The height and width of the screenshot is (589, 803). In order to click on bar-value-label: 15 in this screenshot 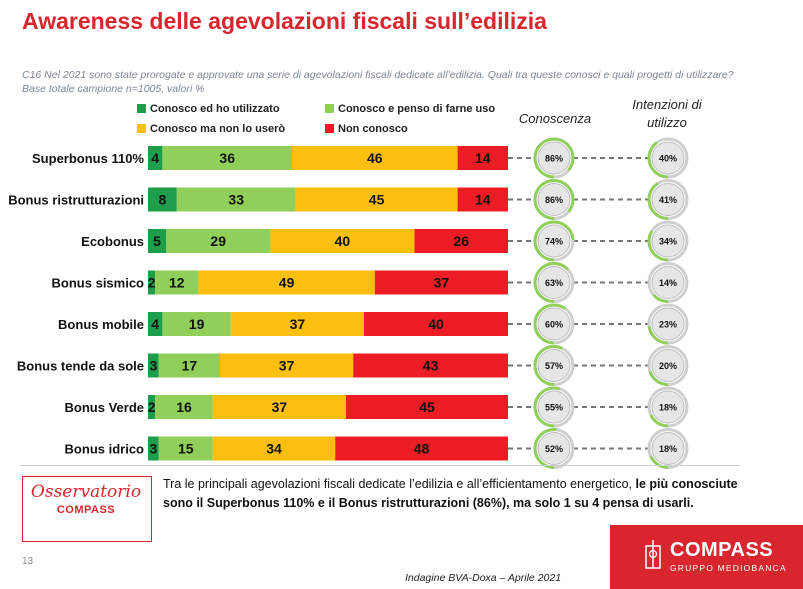, I will do `click(186, 449)`.